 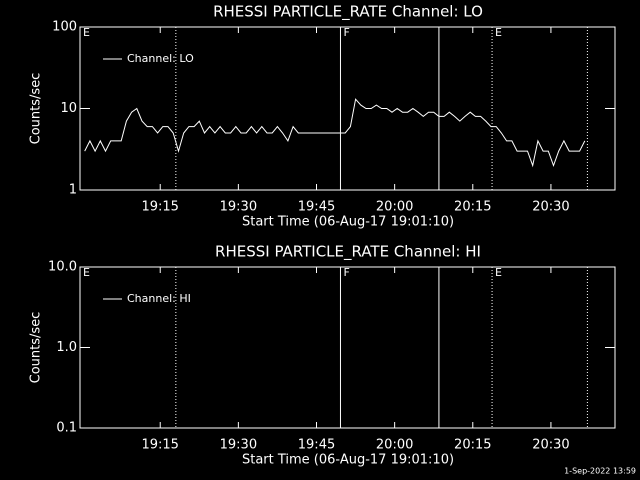 What do you see at coordinates (66, 428) in the screenshot?
I see `y-tick-label: 0.1` at bounding box center [66, 428].